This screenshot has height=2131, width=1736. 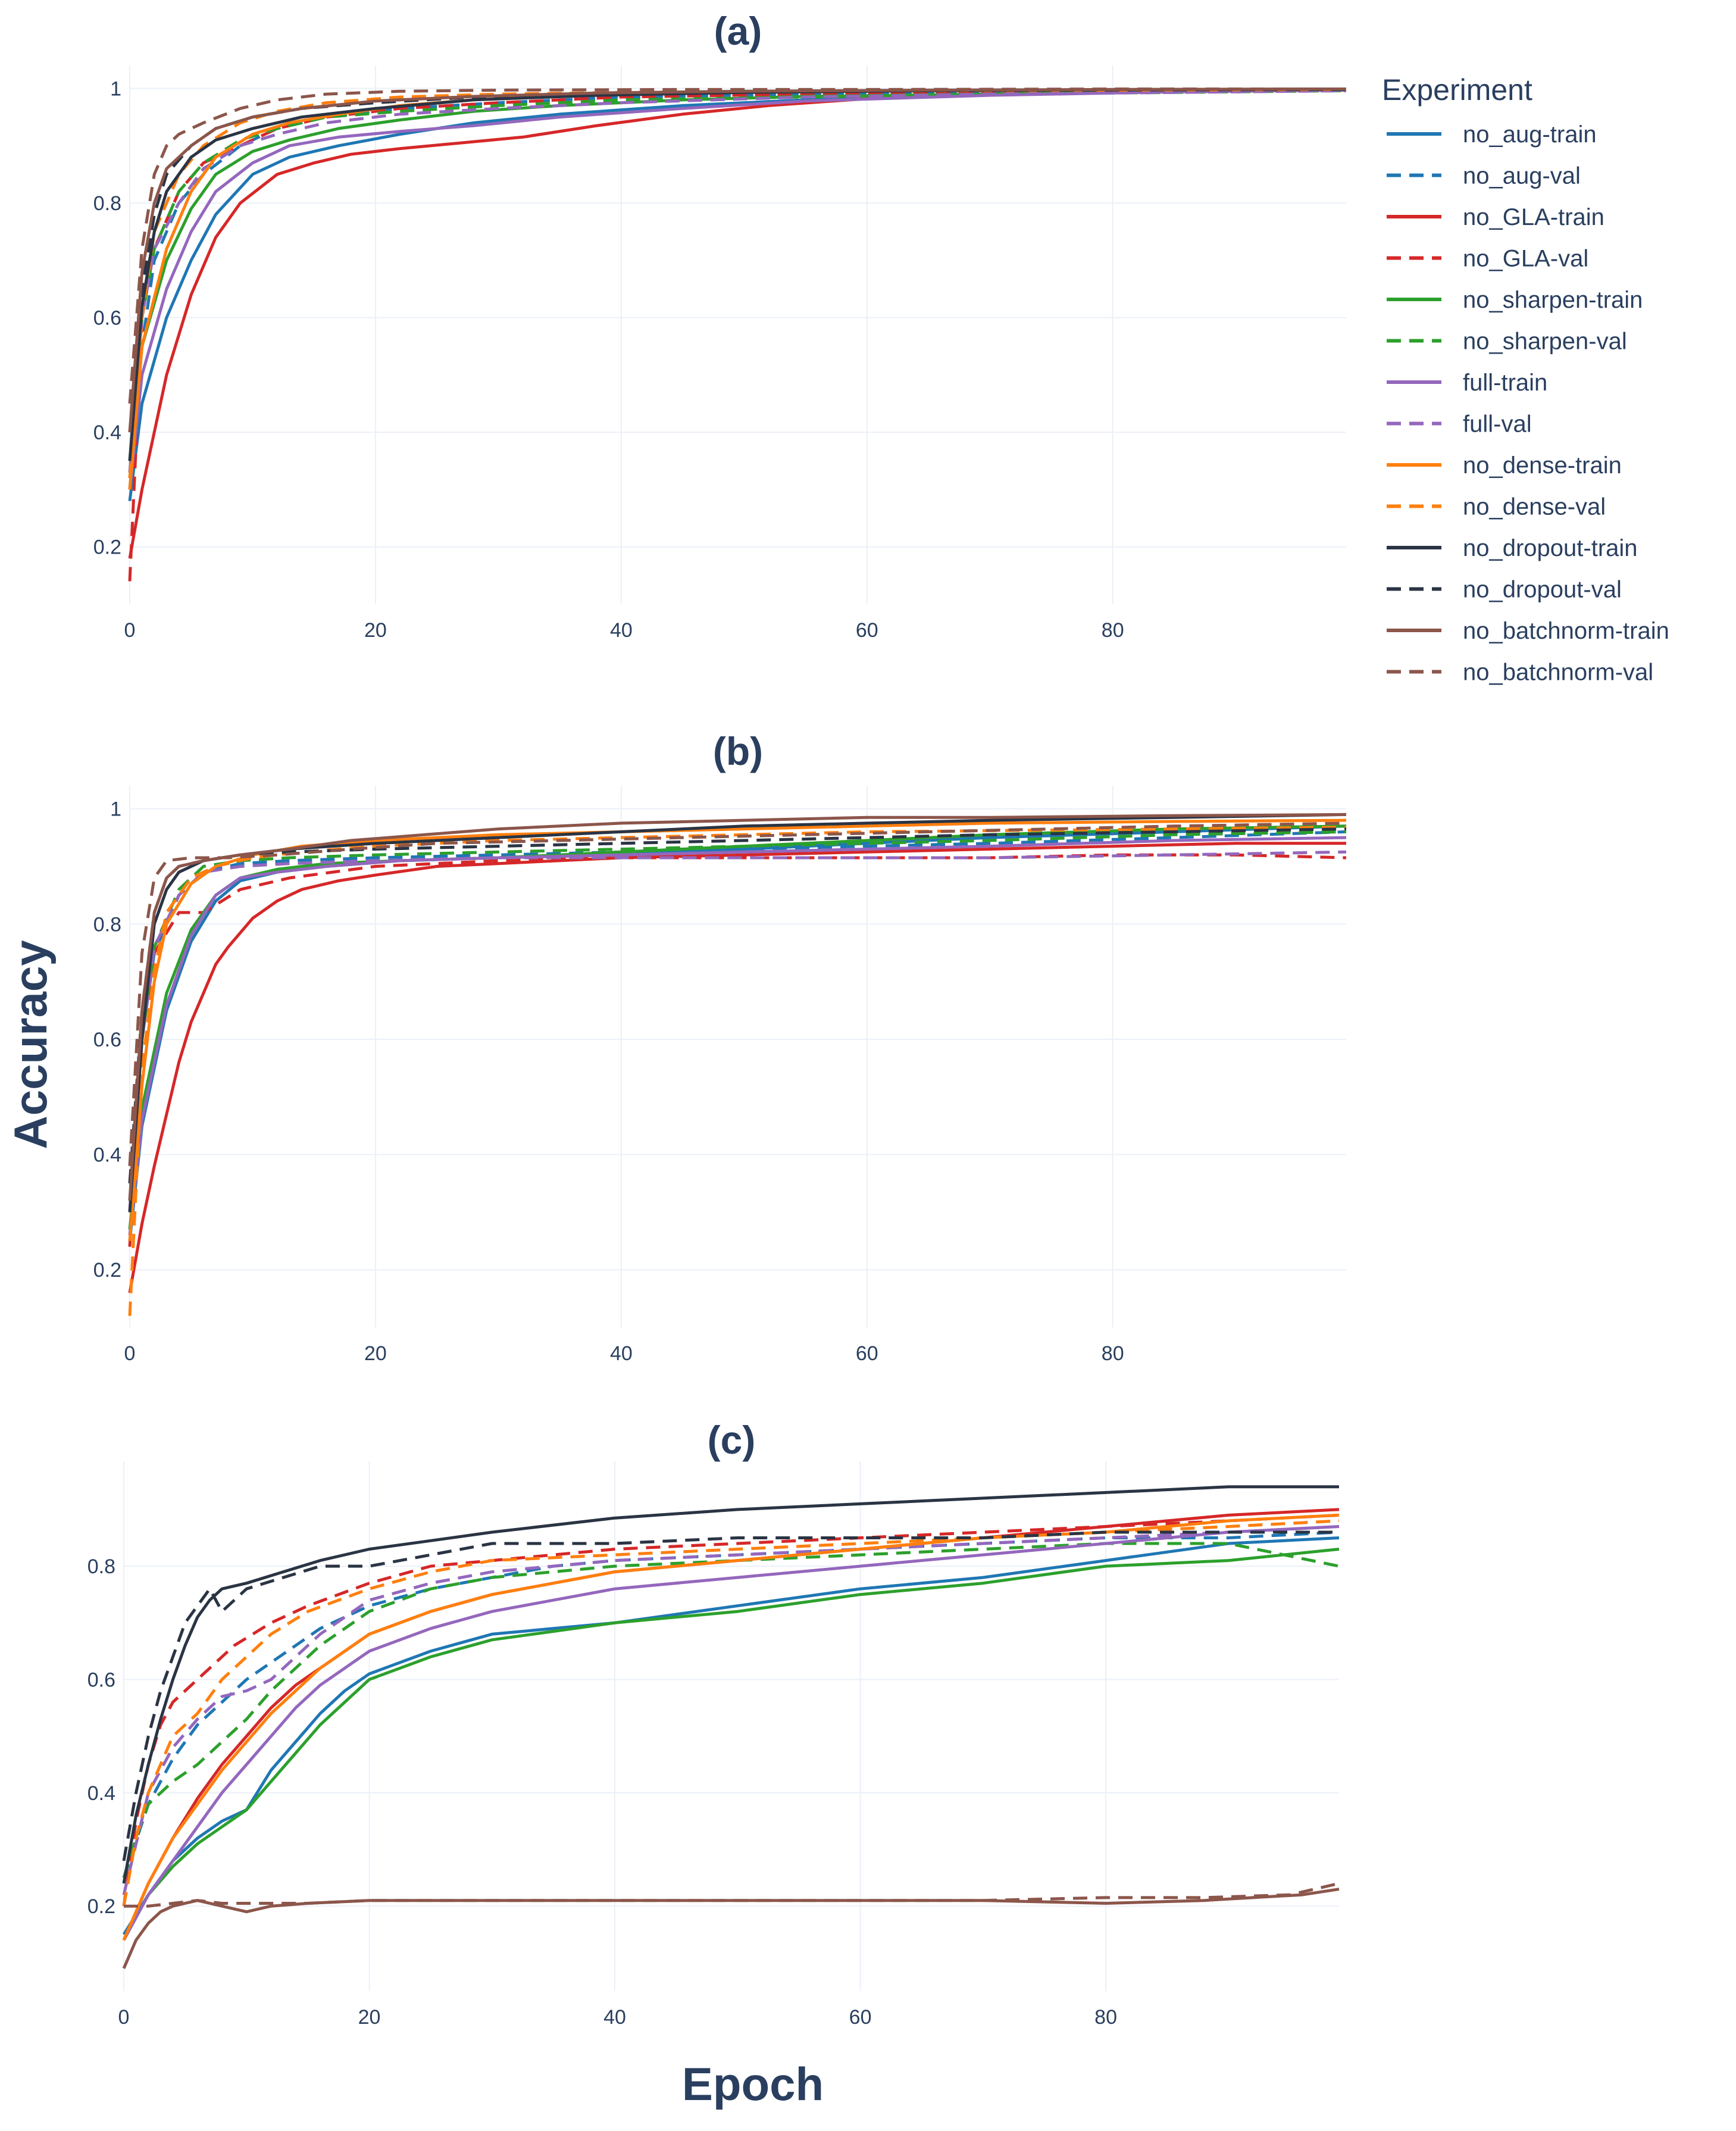 What do you see at coordinates (1558, 673) in the screenshot?
I see `legend-label-no_batchnorm-val: no_batchnorm-val` at bounding box center [1558, 673].